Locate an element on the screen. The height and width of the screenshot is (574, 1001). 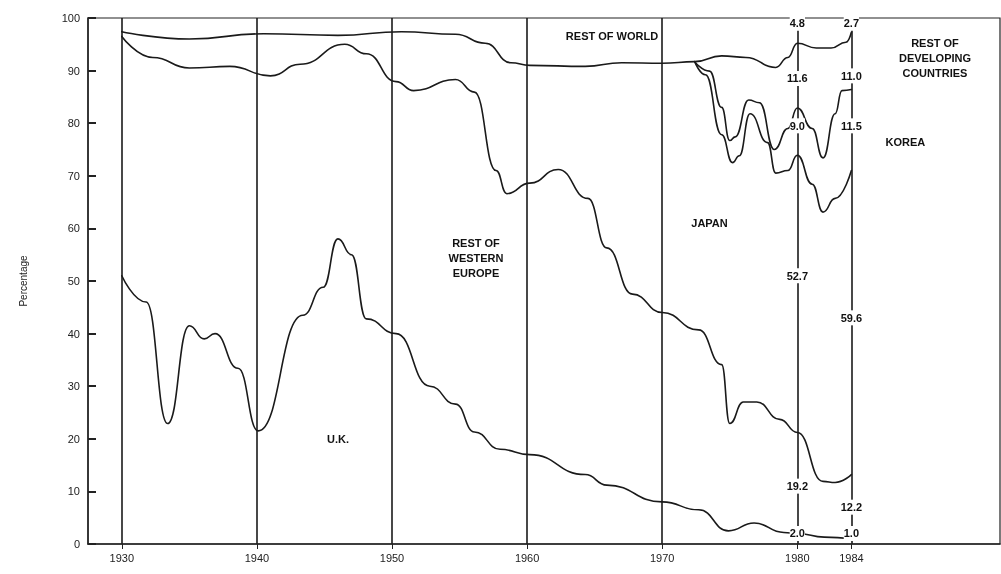
x-tick-label: 1930 is located at coordinates (122, 557).